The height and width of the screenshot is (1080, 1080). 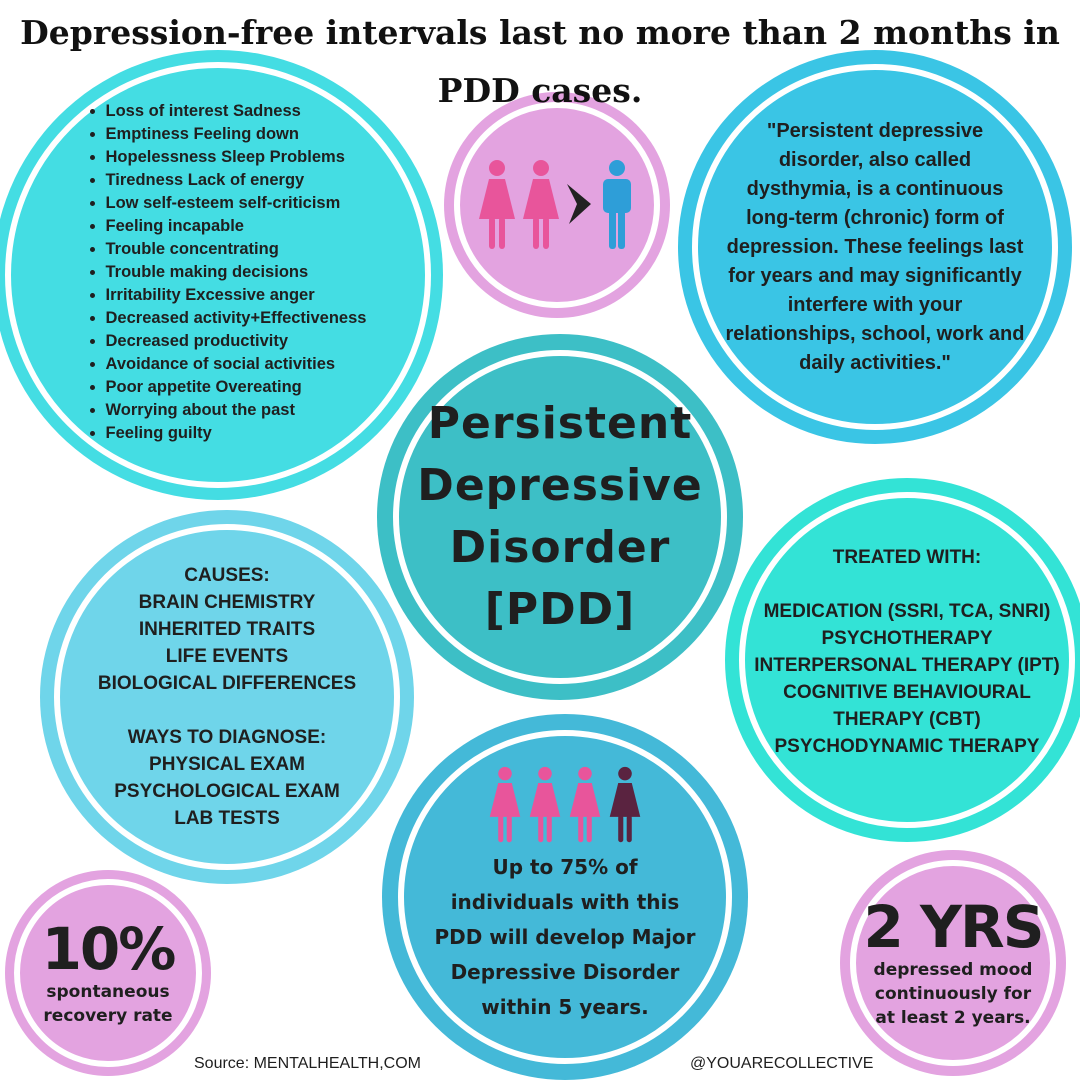 I want to click on symptom-item: Feeling incapable, so click(x=236, y=226).